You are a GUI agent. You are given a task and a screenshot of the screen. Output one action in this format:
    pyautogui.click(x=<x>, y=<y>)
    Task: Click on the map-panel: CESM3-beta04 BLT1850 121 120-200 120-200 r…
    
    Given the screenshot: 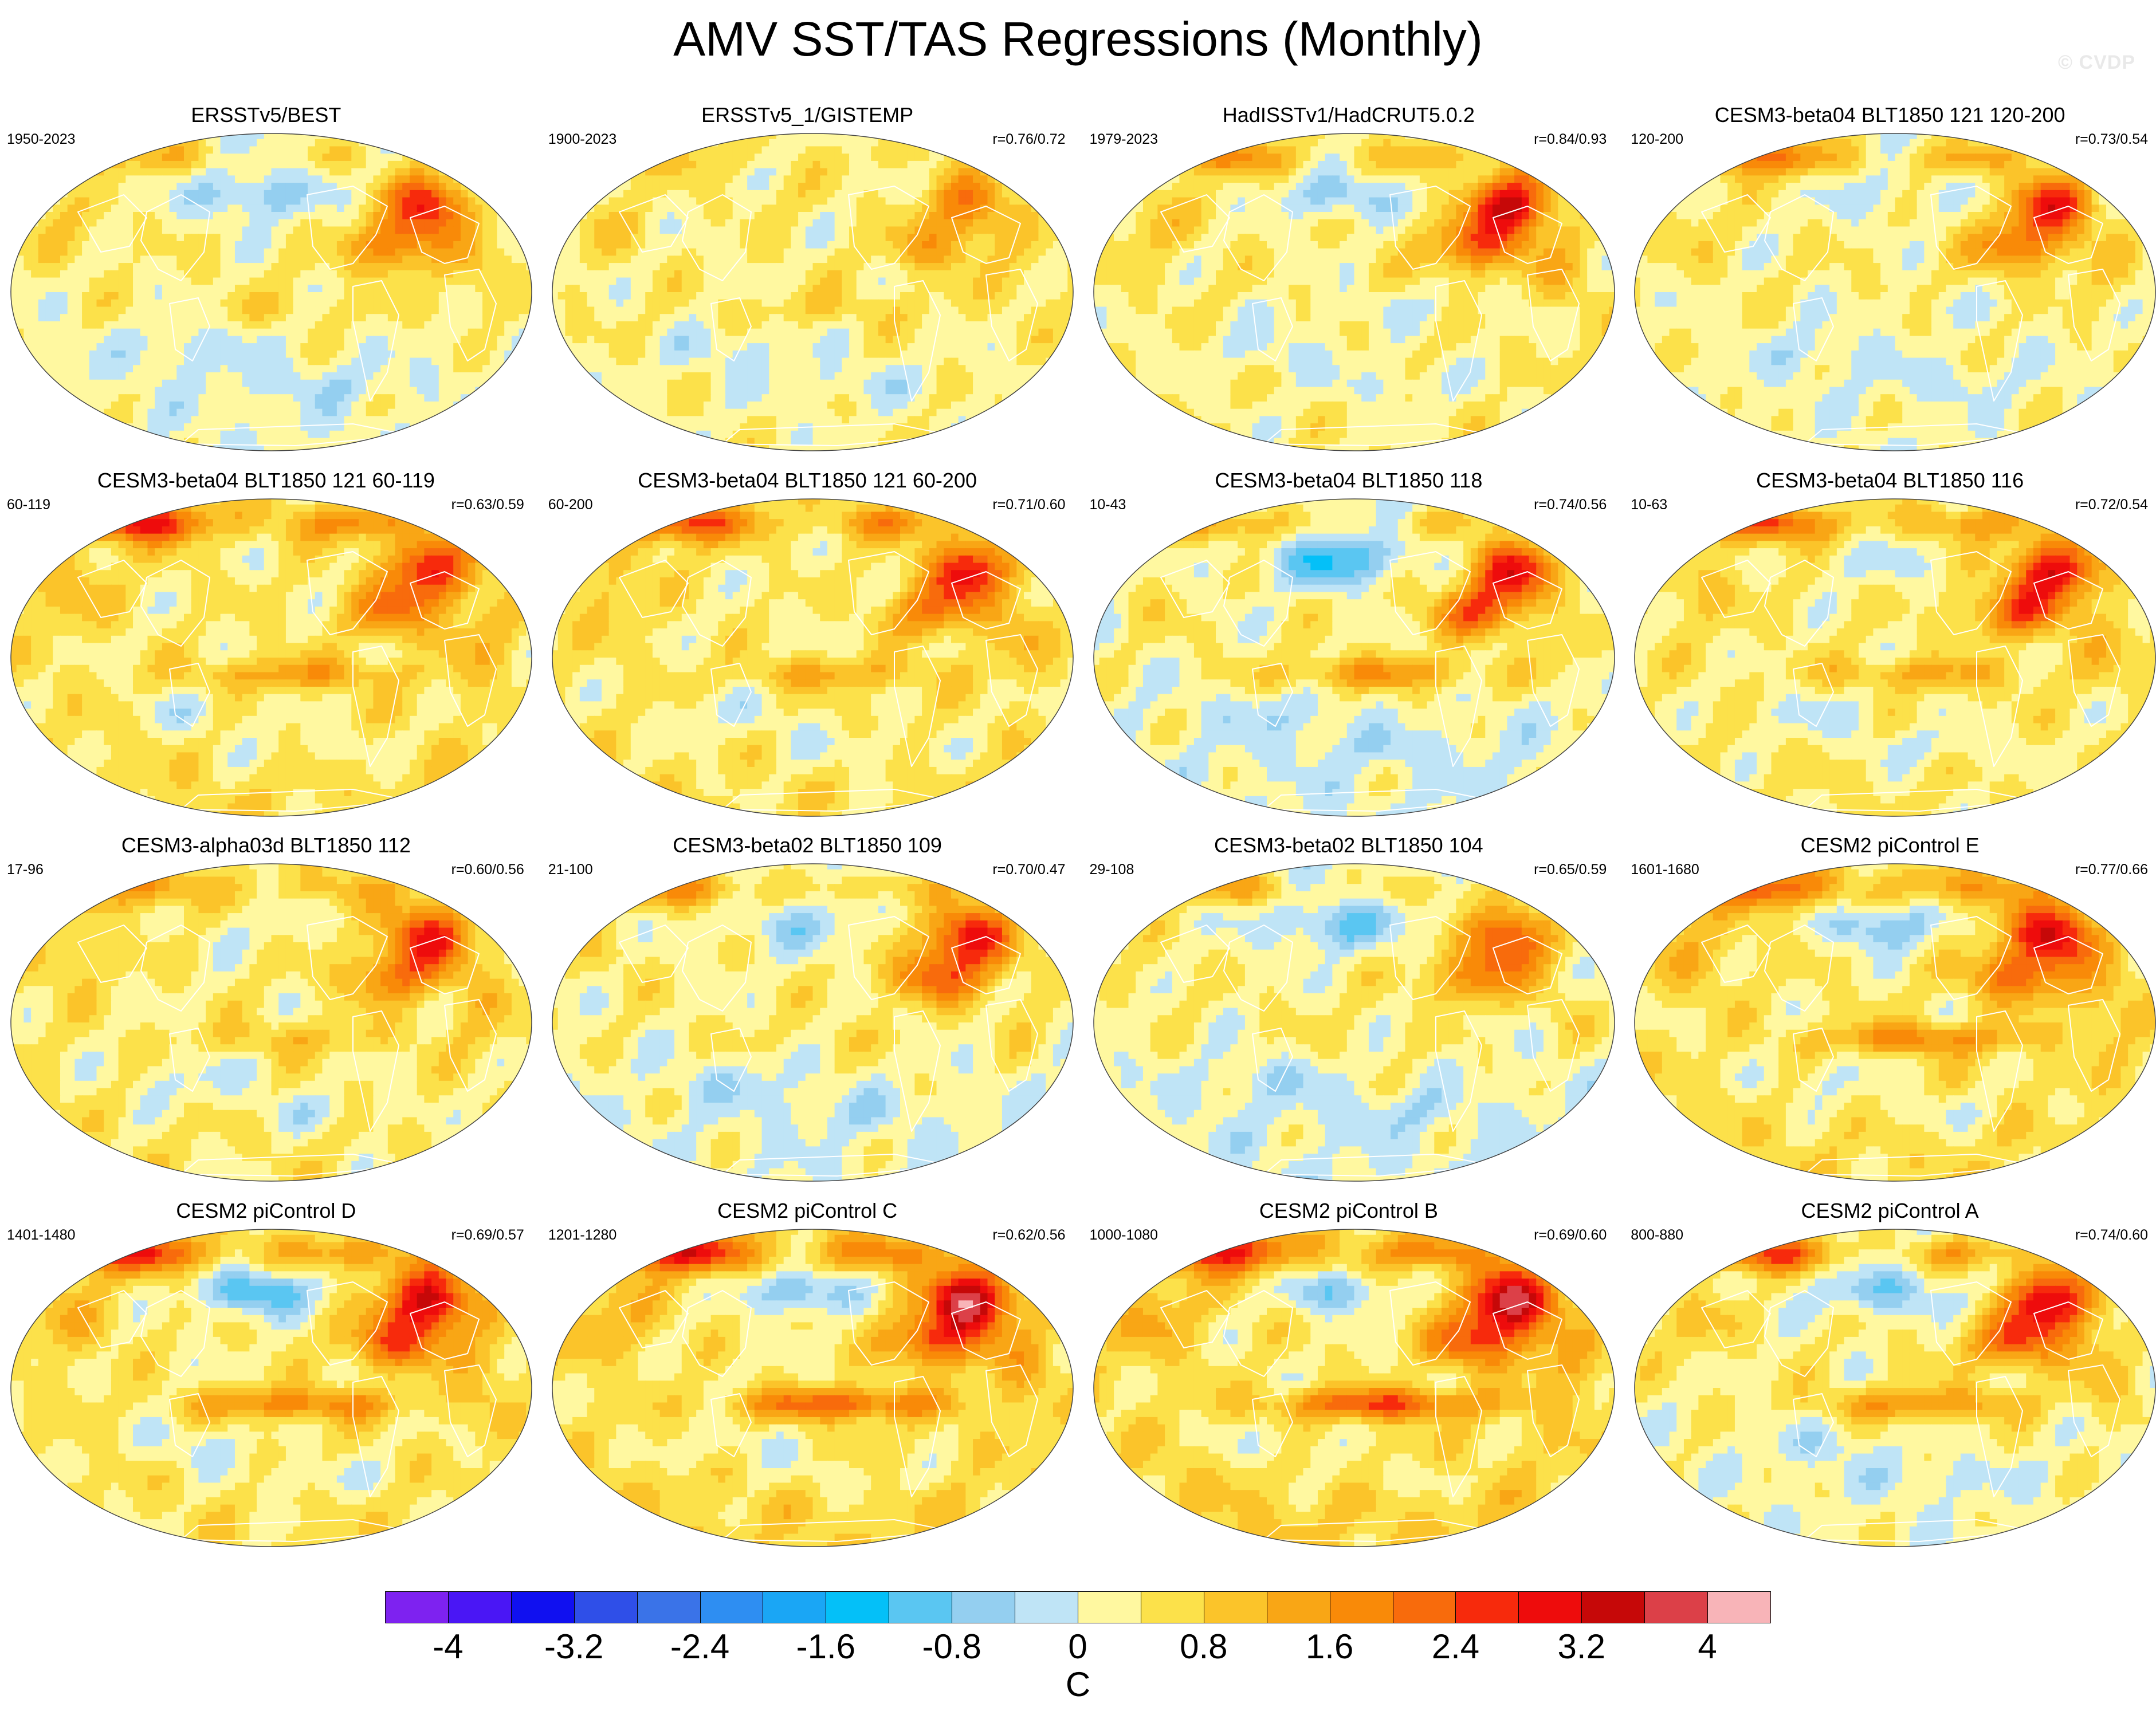 What is the action you would take?
    pyautogui.click(x=1892, y=280)
    